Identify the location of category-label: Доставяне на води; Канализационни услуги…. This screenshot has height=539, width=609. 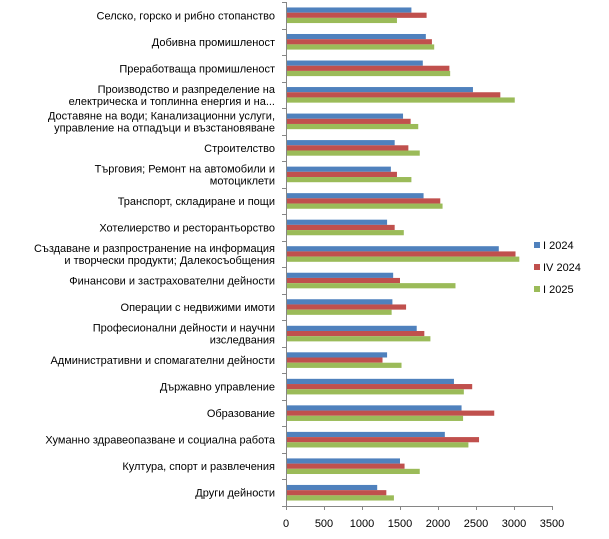
(161, 122).